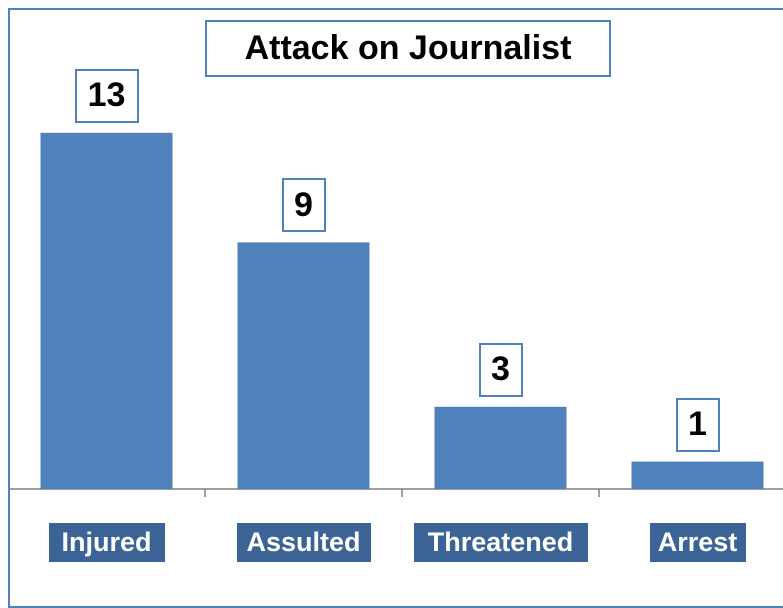 The height and width of the screenshot is (608, 783). I want to click on data-label-assulted: 9, so click(303, 205).